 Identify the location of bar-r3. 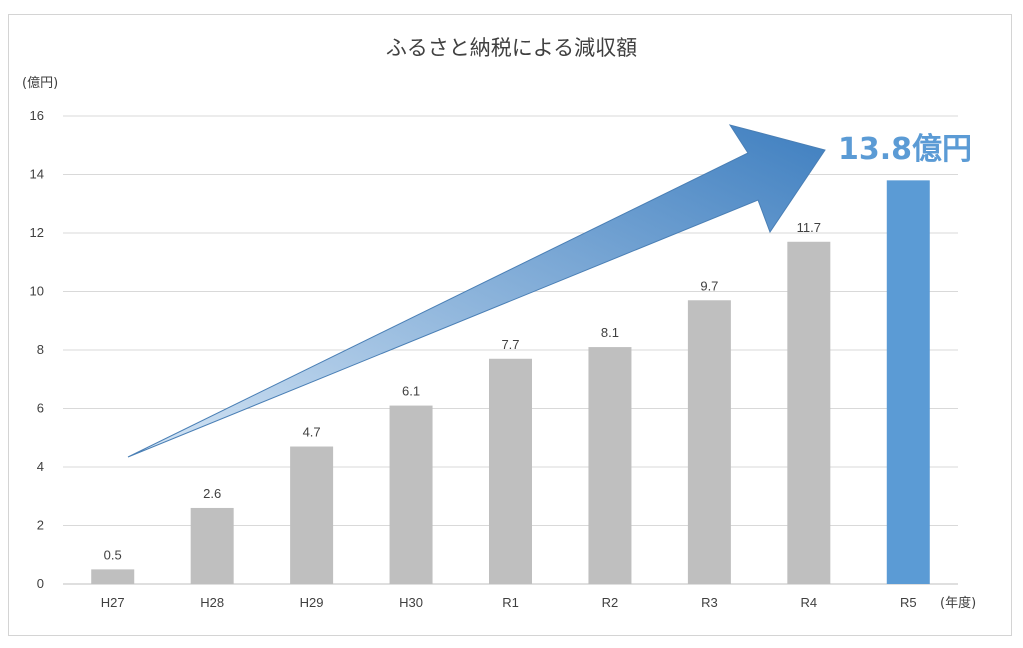
(709, 442).